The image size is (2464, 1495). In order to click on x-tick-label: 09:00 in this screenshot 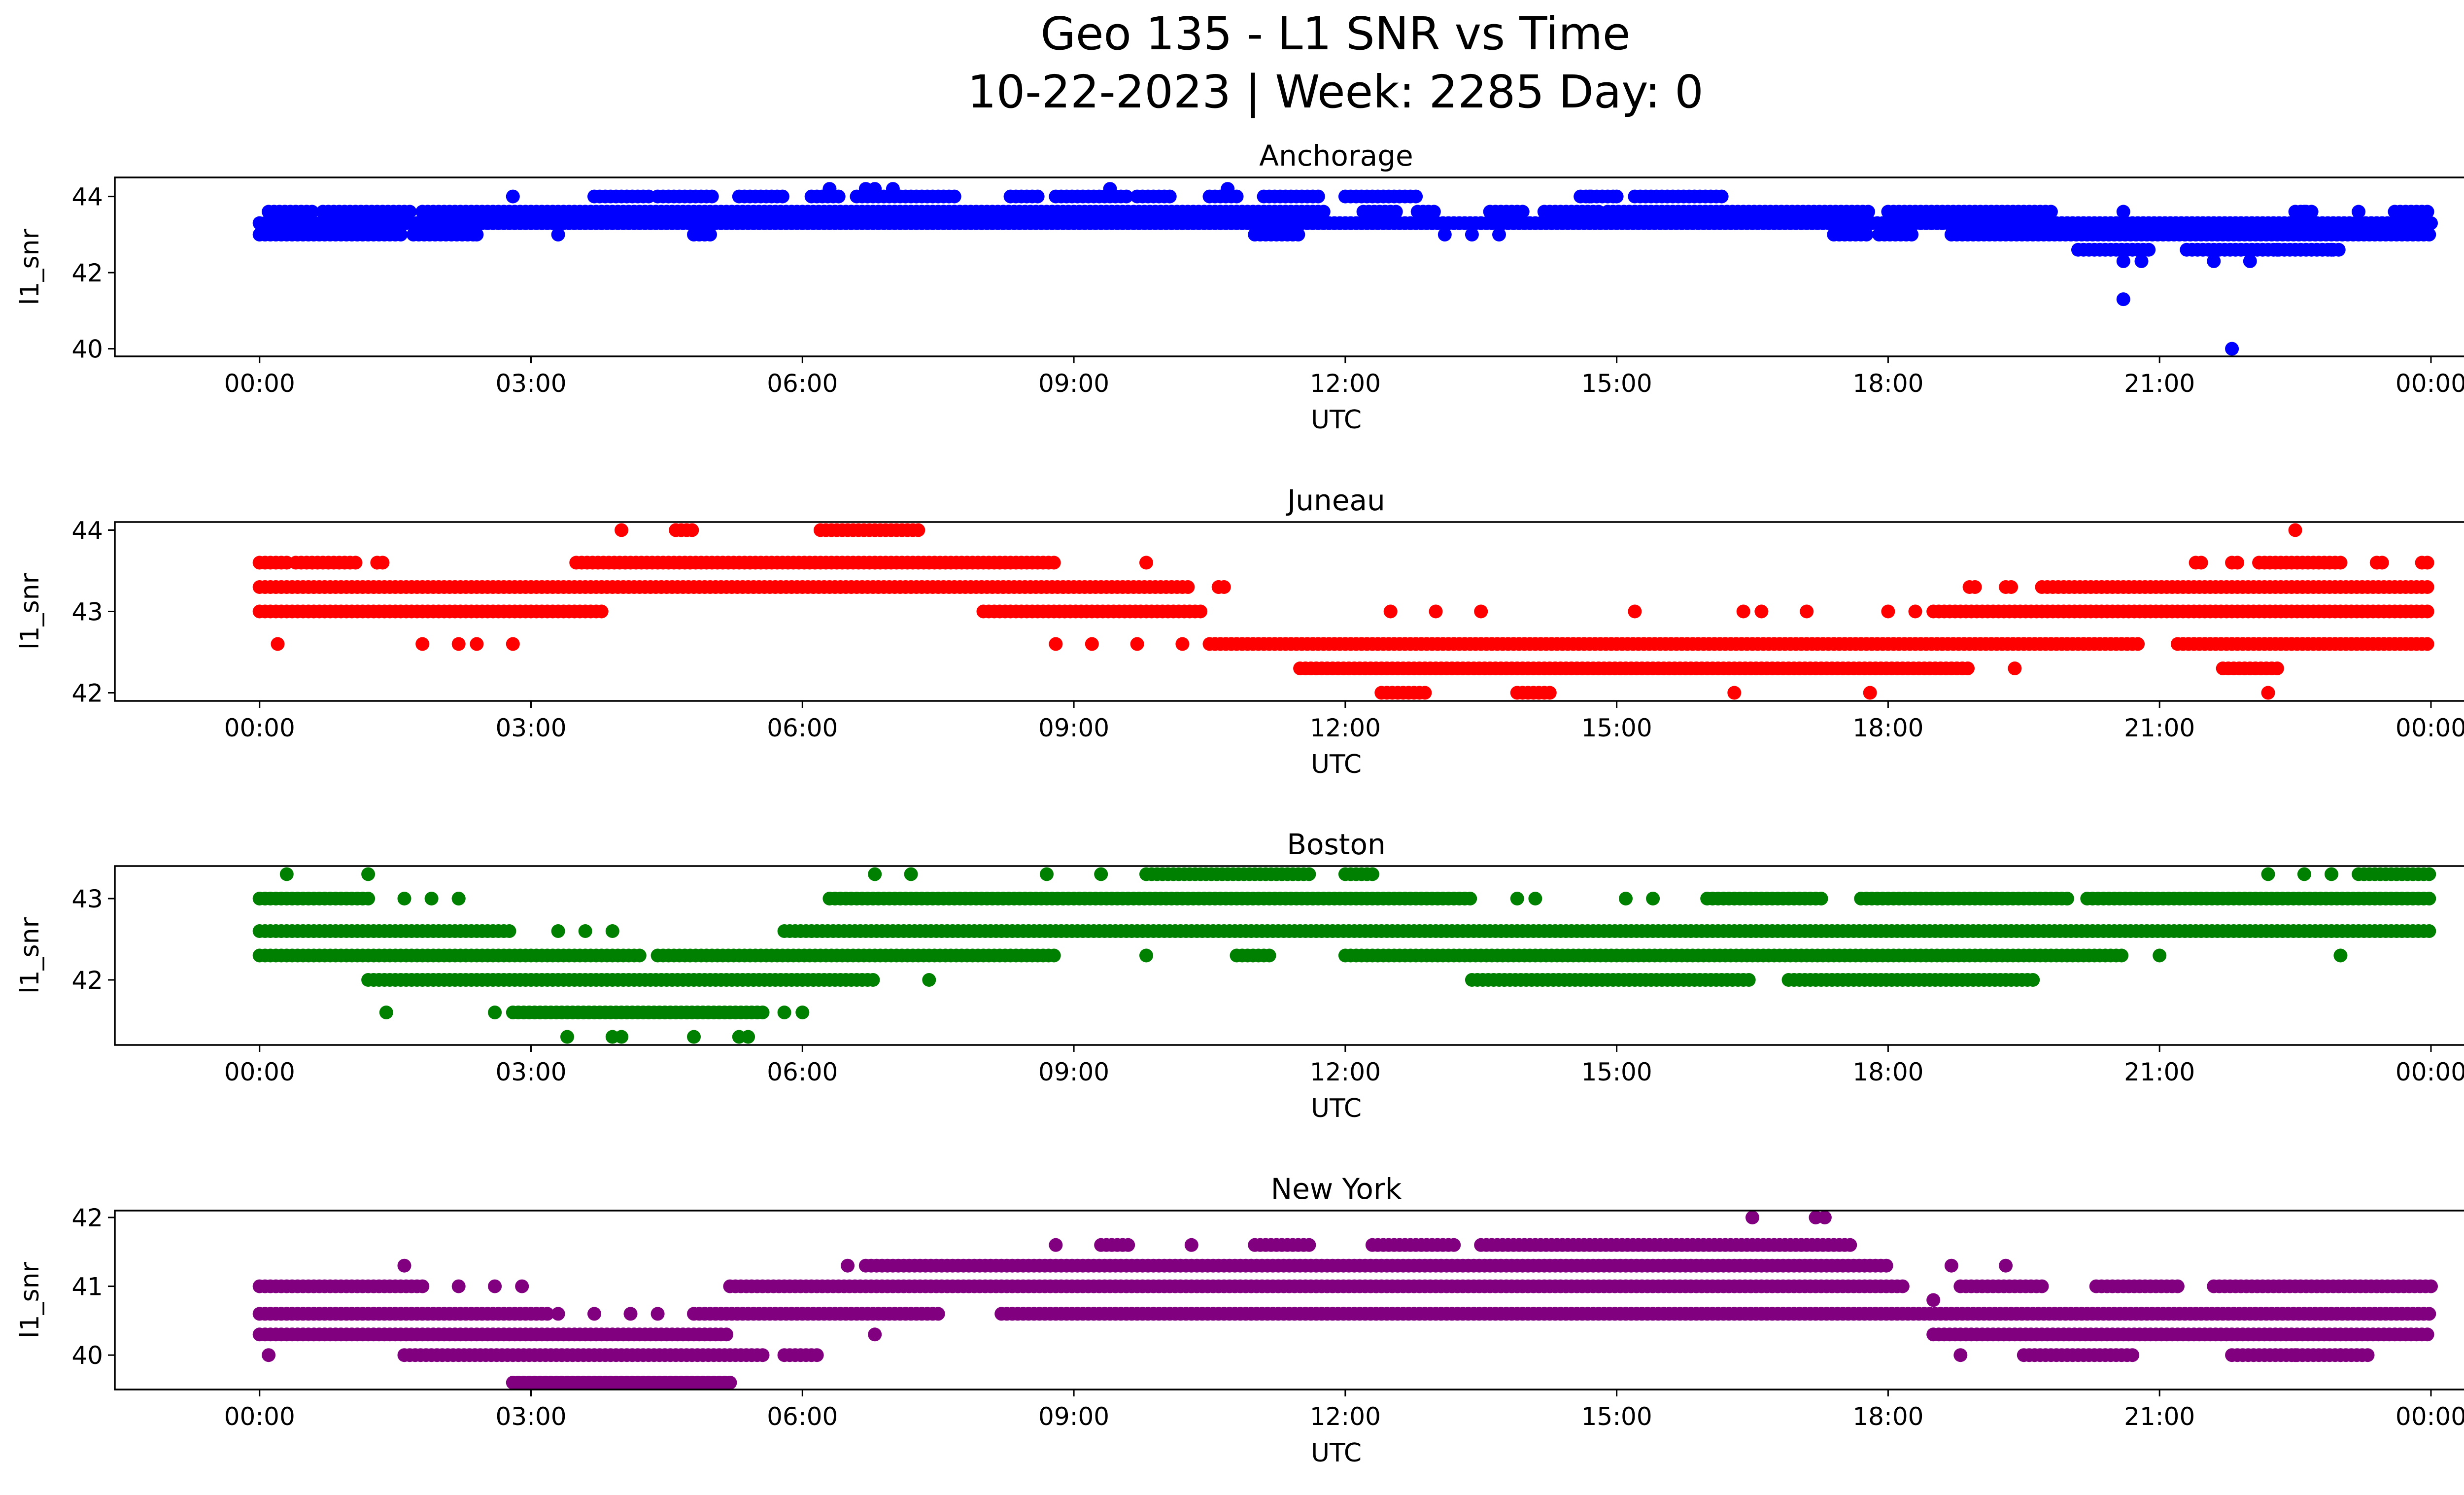, I will do `click(1073, 728)`.